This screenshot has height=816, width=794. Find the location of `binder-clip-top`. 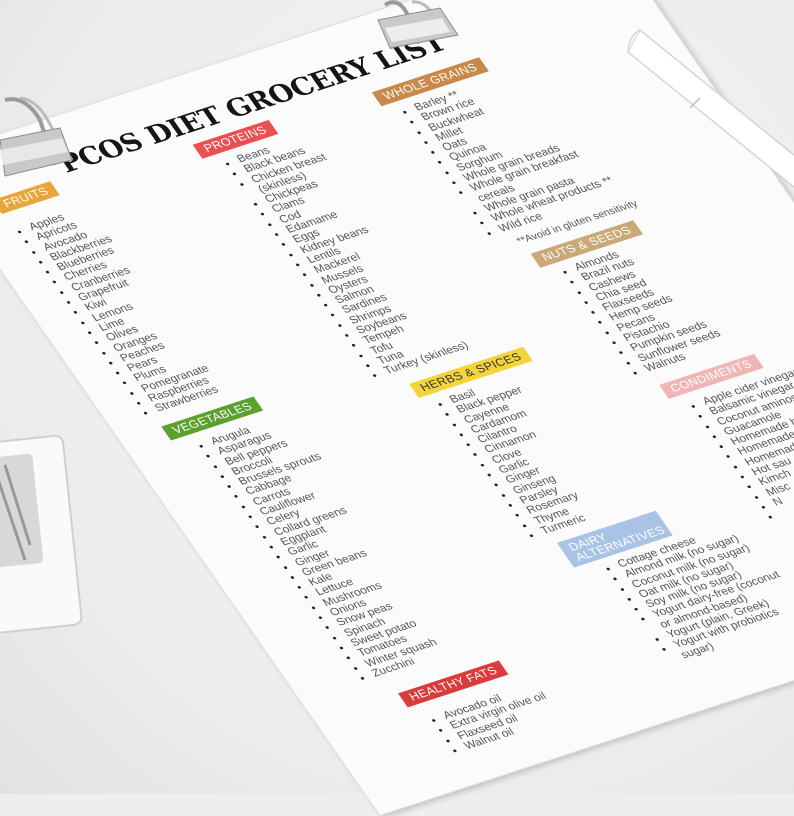

binder-clip-top is located at coordinates (418, 24).